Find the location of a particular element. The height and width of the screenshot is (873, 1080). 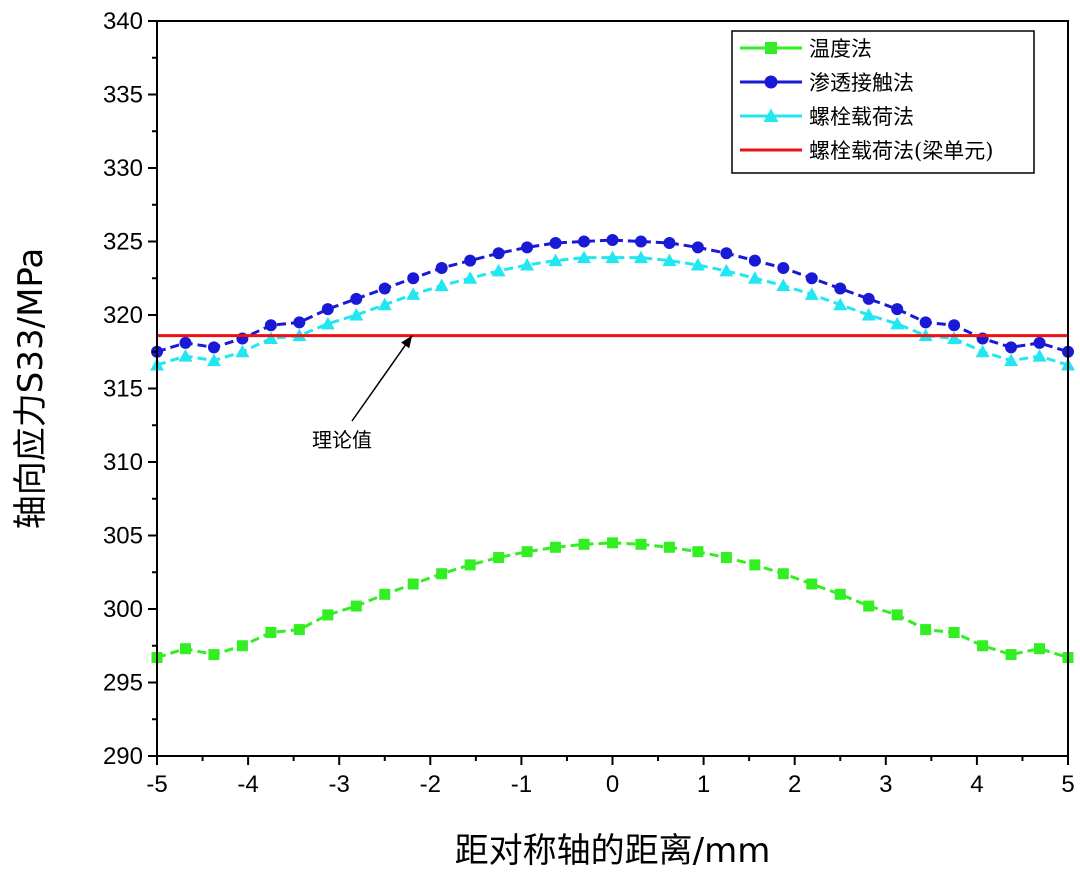

x-tick-label: -5 is located at coordinates (156, 784).